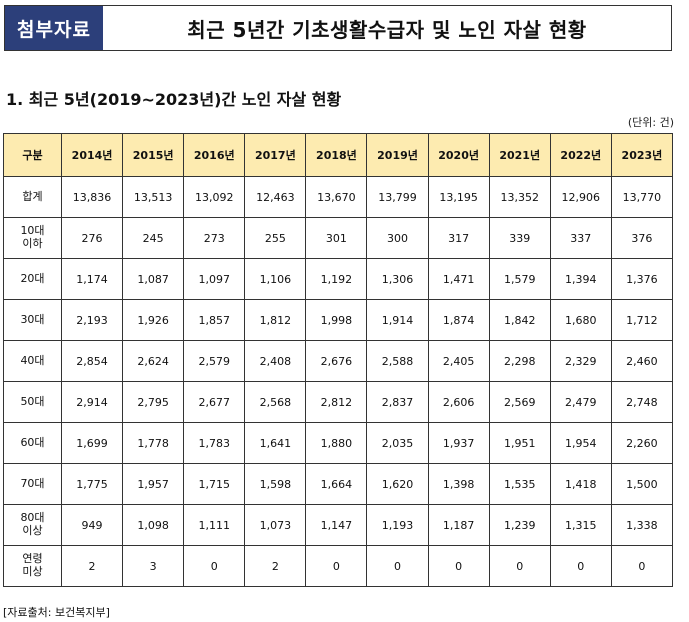 The height and width of the screenshot is (622, 689). What do you see at coordinates (397, 197) in the screenshot?
I see `table-cell: 13,799` at bounding box center [397, 197].